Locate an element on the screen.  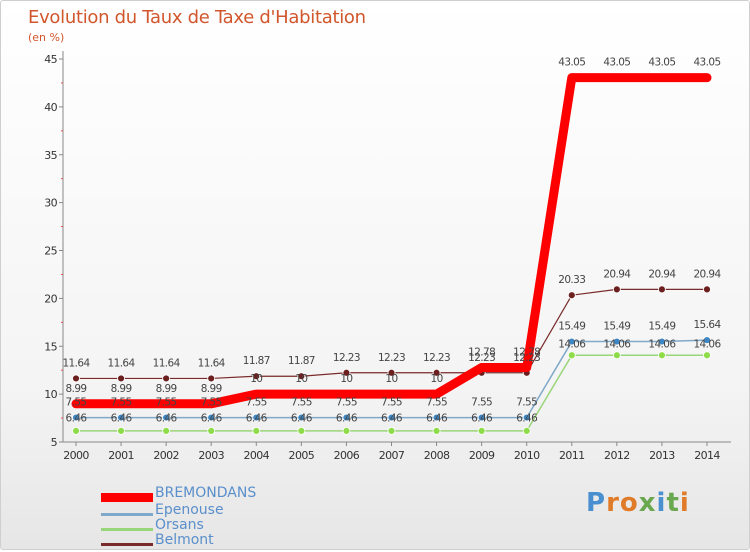
x-tick-label: 2005 is located at coordinates (302, 455).